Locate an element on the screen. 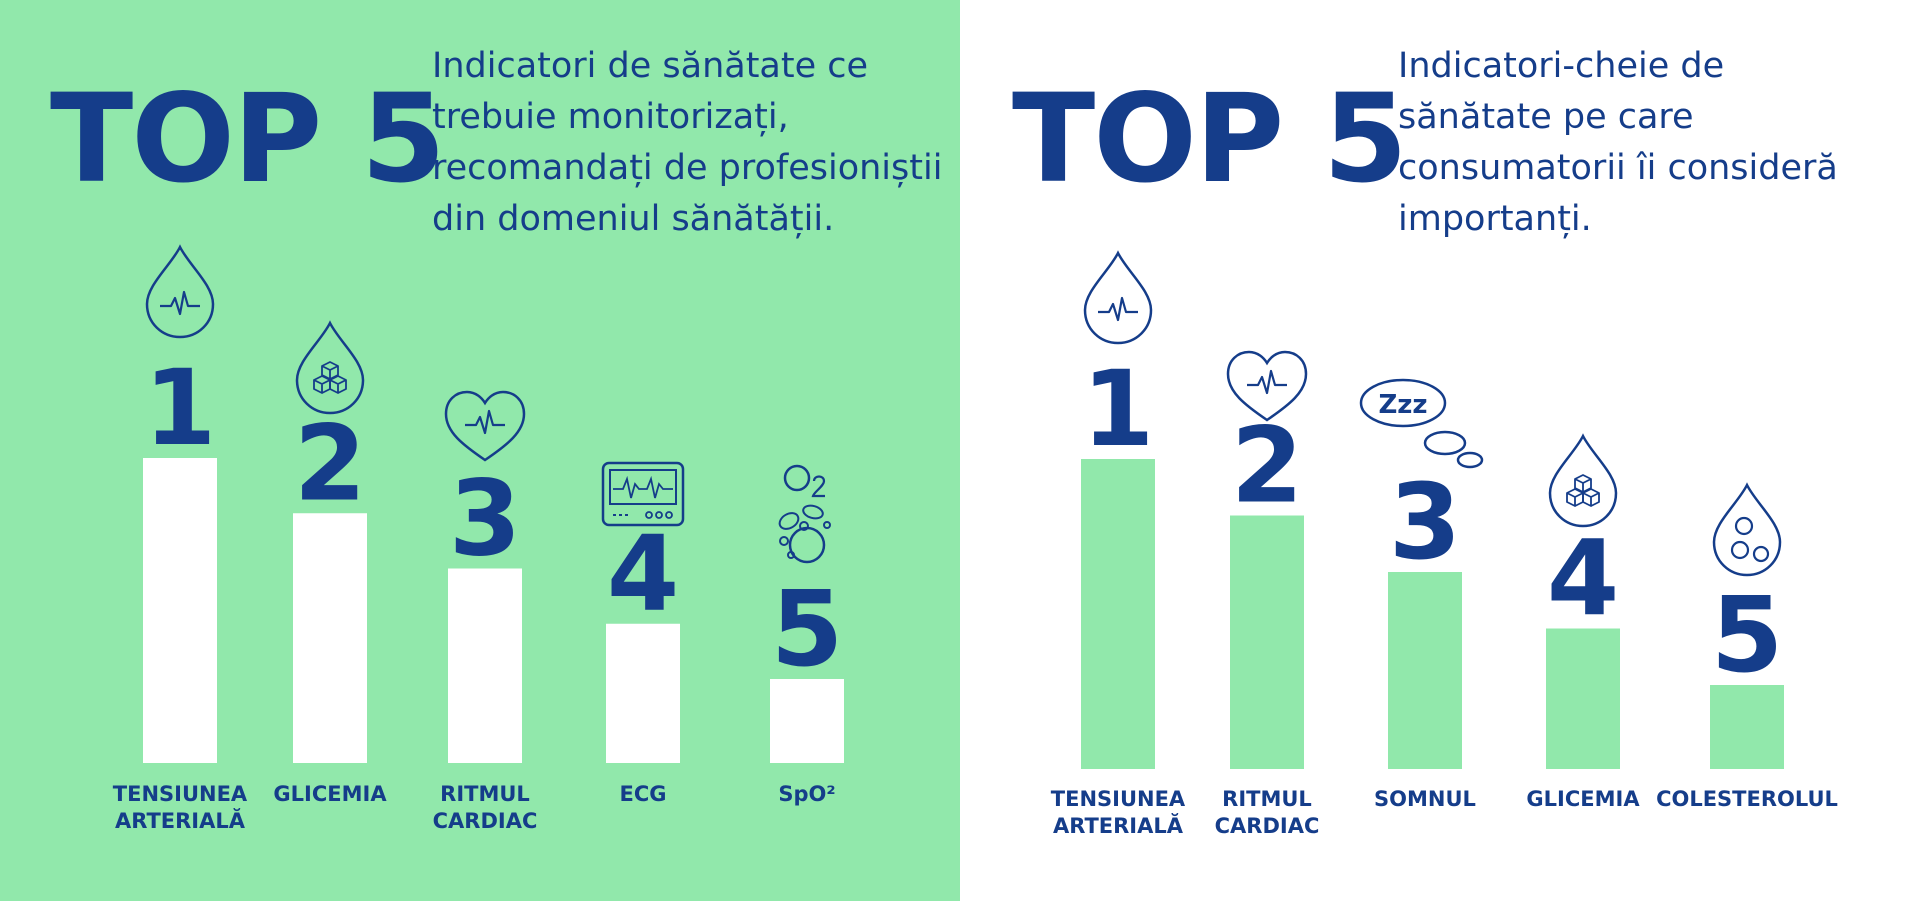 This screenshot has width=1920, height=901. left-top5-heading: TOP 5 is located at coordinates (248, 139).